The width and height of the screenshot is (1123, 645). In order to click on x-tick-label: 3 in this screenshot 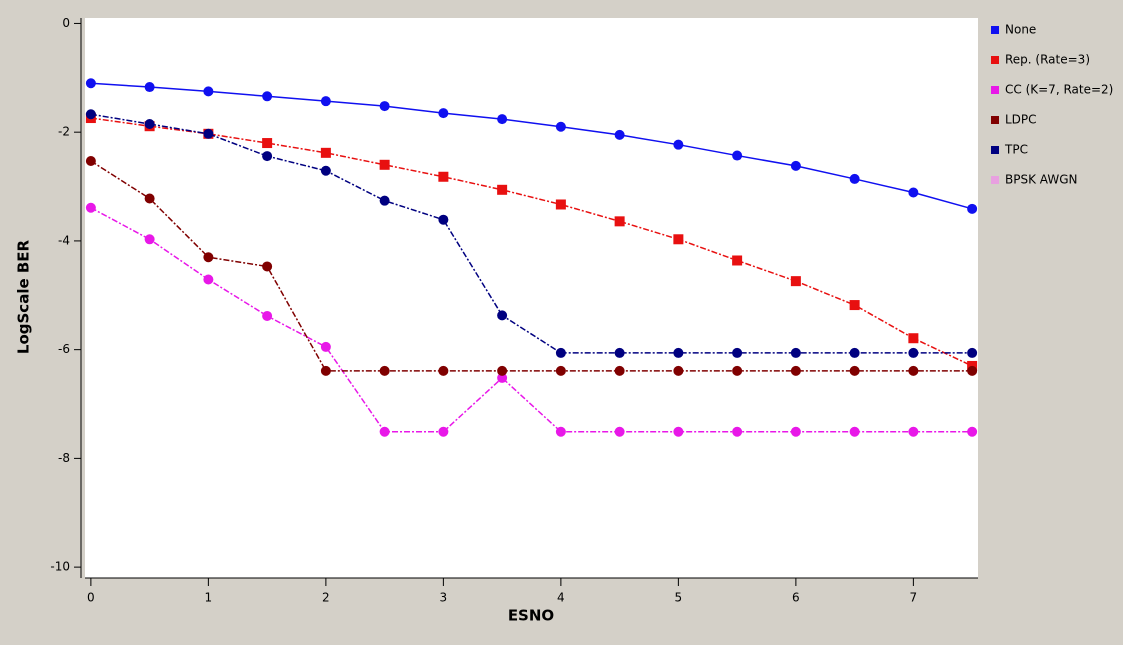, I will do `click(444, 598)`.